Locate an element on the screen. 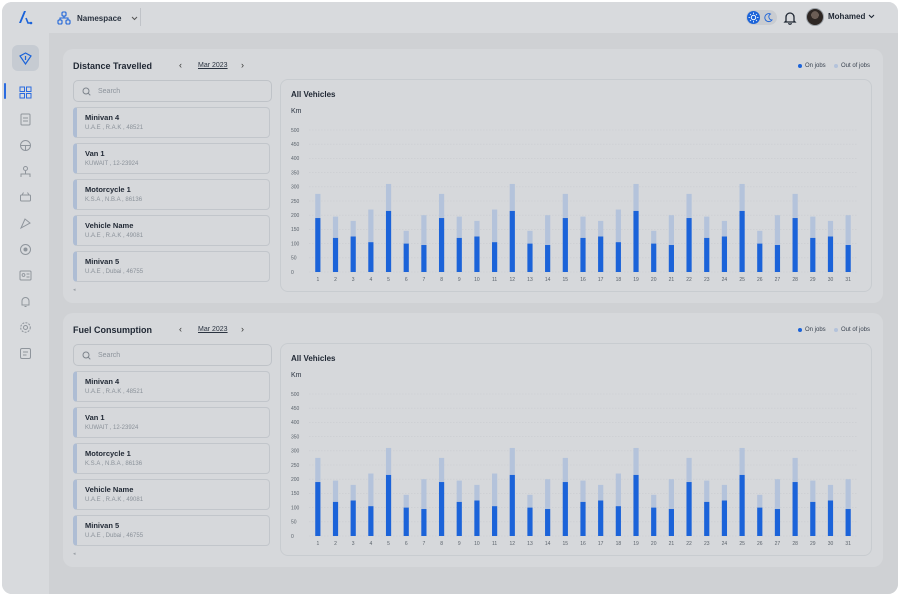 This screenshot has height=596, width=900. tracking-icon is located at coordinates (25, 145).